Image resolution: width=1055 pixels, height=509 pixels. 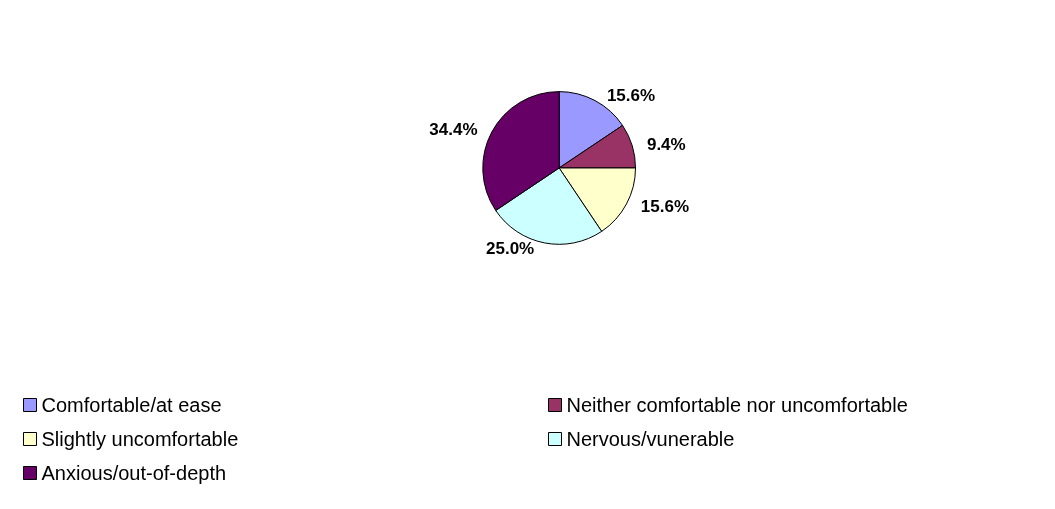 What do you see at coordinates (737, 405) in the screenshot?
I see `legend-label: Neither comfortable nor uncomfortable` at bounding box center [737, 405].